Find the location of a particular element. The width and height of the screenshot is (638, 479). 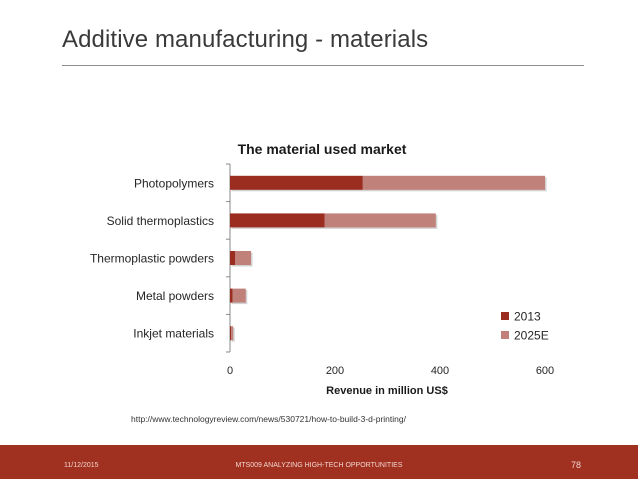

x-tick-label: 200 is located at coordinates (335, 371).